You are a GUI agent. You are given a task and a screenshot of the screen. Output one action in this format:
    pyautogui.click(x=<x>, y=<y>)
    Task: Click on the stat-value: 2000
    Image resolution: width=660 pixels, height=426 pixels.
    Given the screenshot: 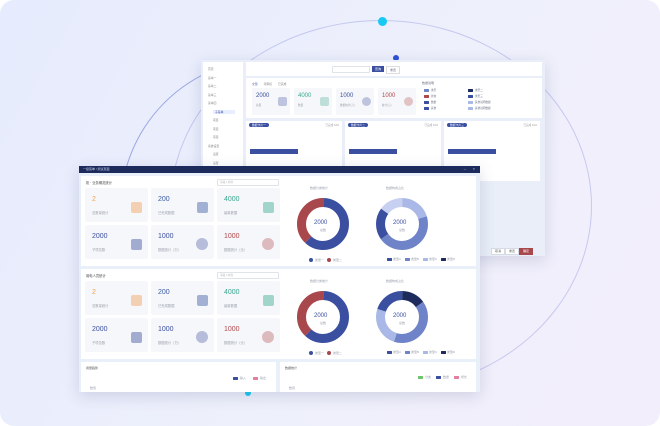 What is the action you would take?
    pyautogui.click(x=100, y=329)
    